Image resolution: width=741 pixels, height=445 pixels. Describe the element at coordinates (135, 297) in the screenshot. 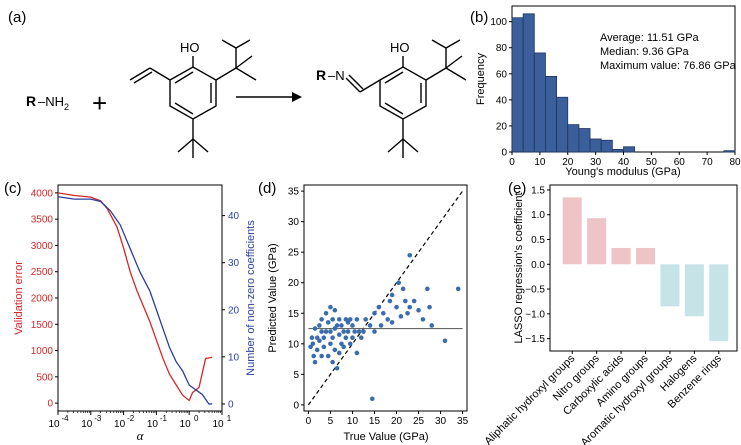

I see `validation-error-line` at that location.